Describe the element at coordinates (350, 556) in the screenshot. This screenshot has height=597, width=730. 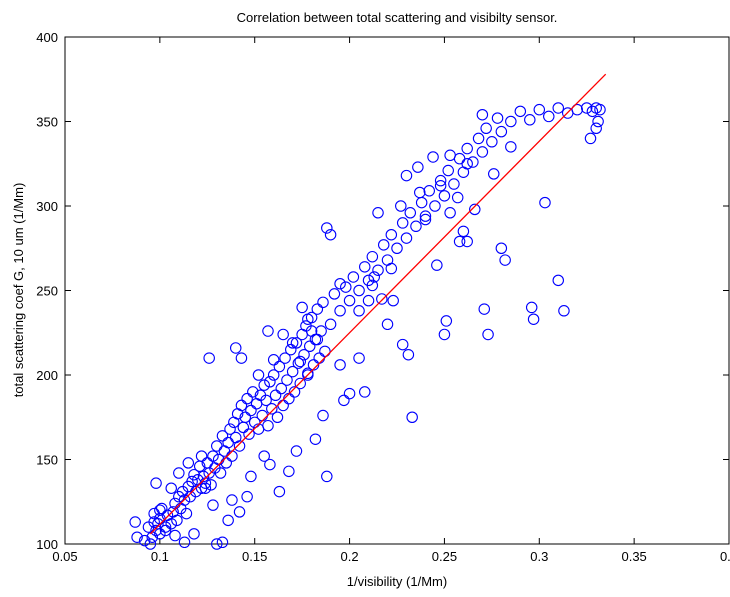
I see `x-tick-label: 0.2` at that location.